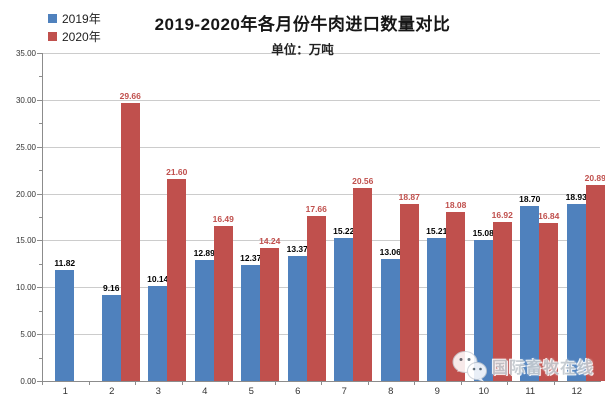 This screenshot has height=401, width=605. What do you see at coordinates (530, 293) in the screenshot?
I see `bar-2019年-m11` at bounding box center [530, 293].